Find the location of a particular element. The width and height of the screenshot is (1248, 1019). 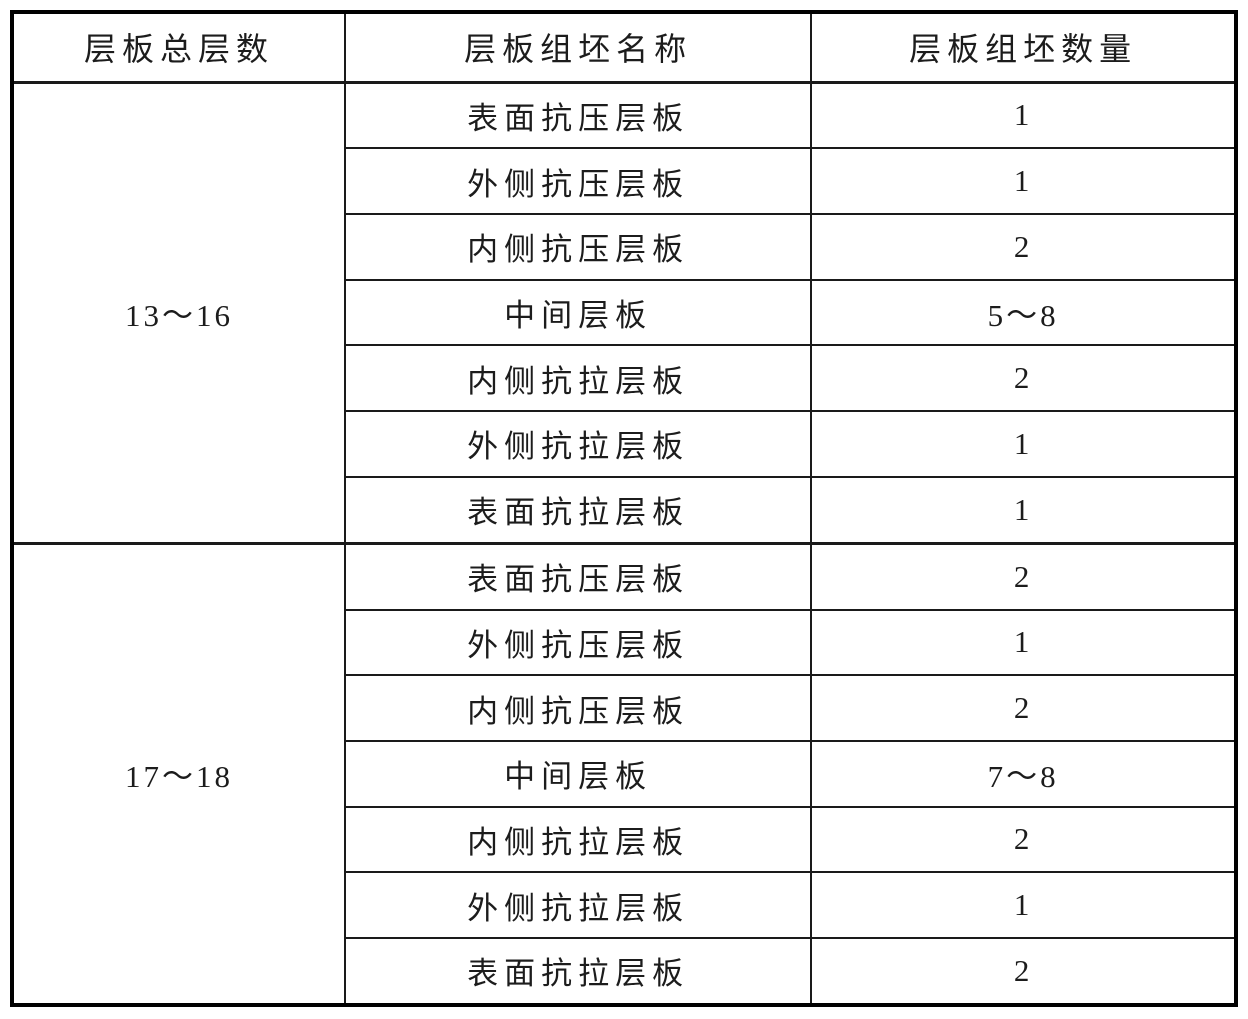

table-row: 表面抗拉层板 2 is located at coordinates (624, 971).